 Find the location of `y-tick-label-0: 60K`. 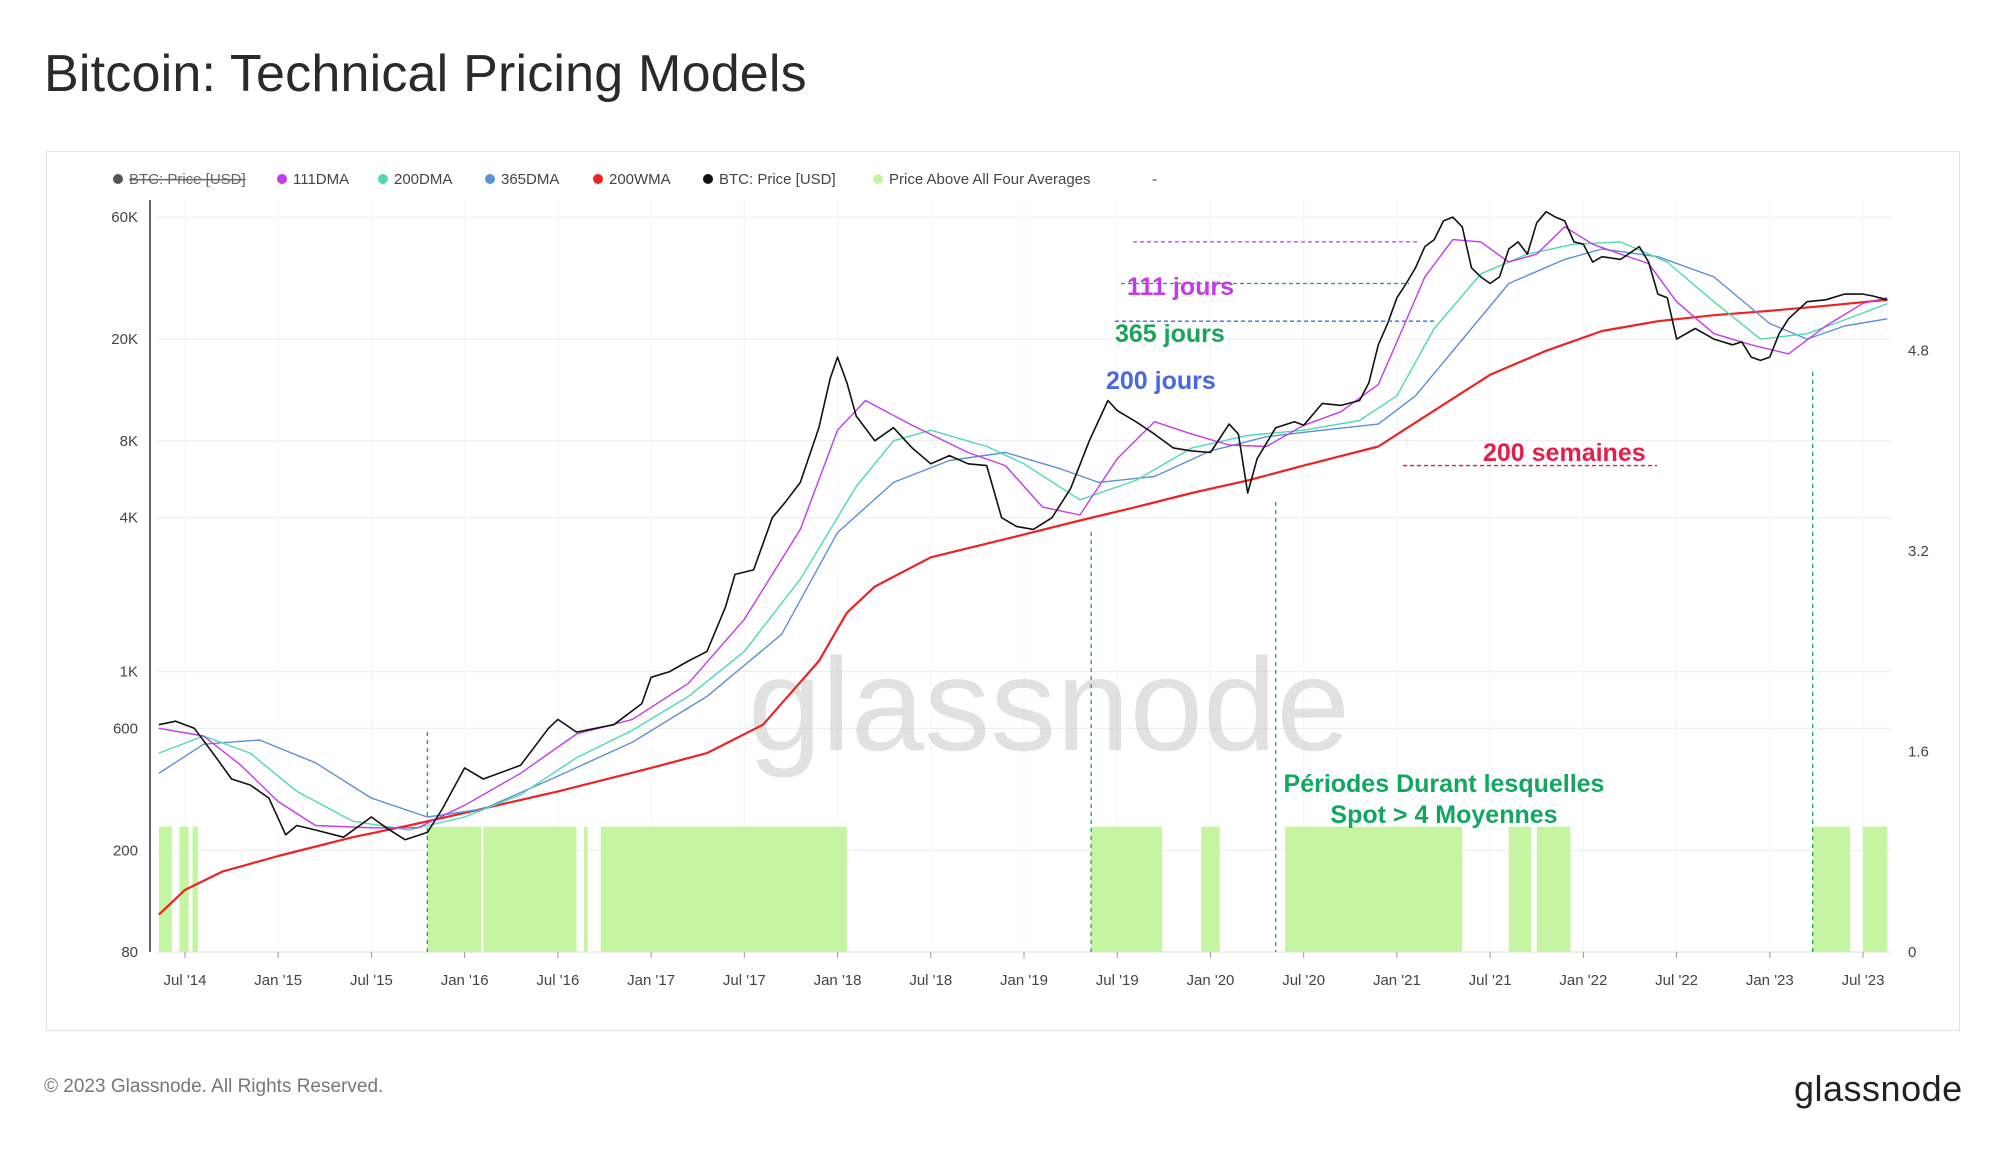

y-tick-label-0: 60K is located at coordinates (124, 217).